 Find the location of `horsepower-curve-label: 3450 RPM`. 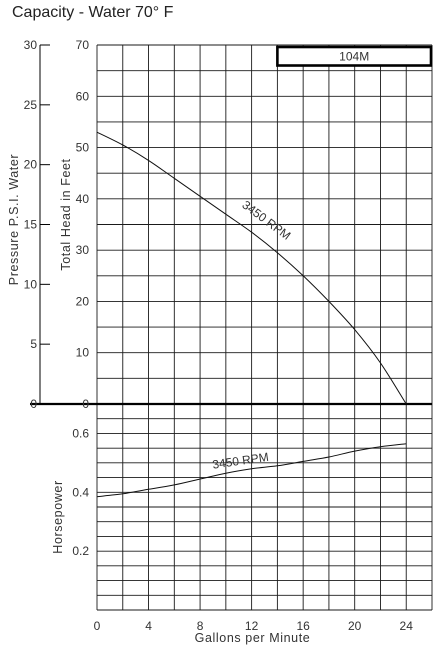

horsepower-curve-label: 3450 RPM is located at coordinates (240, 461).